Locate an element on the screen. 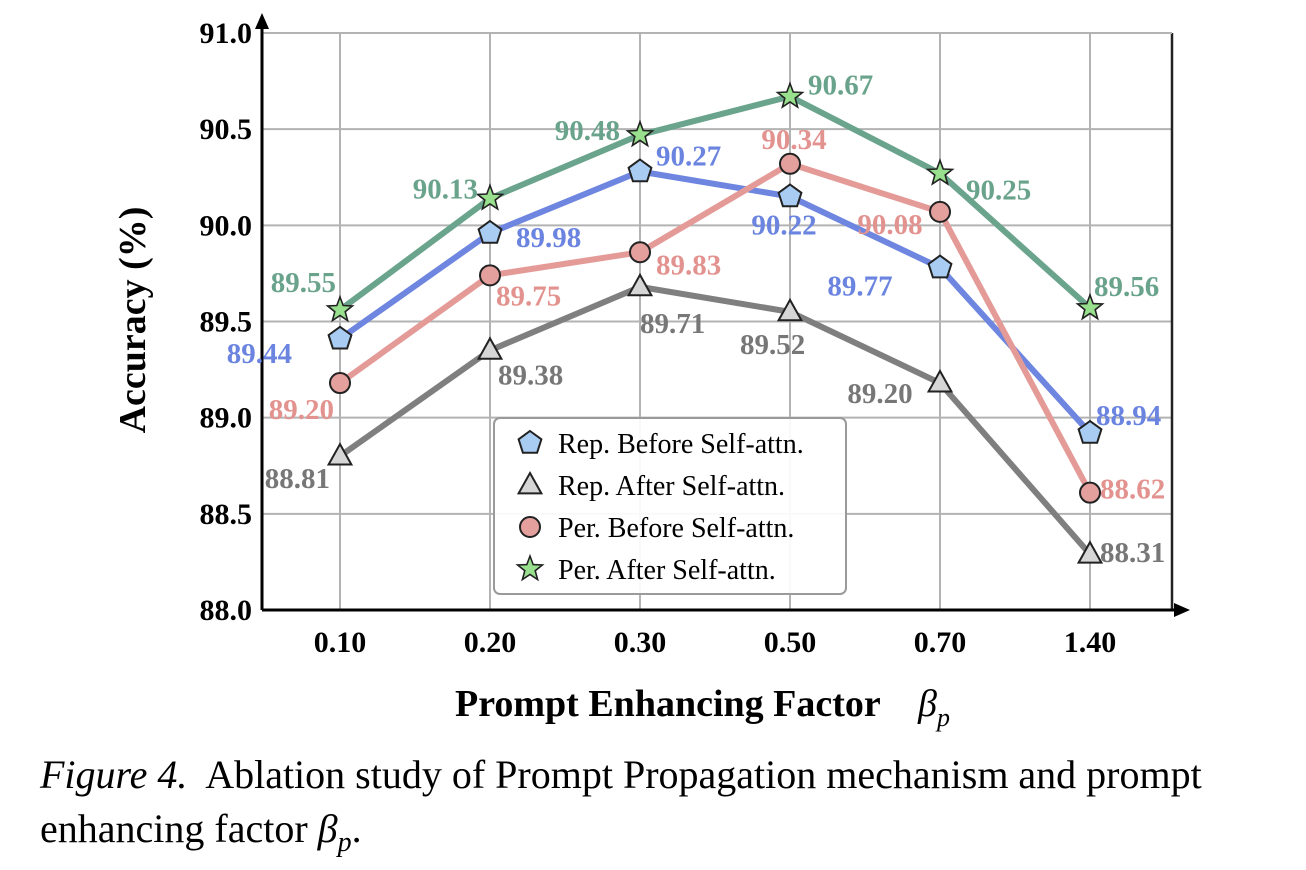 This screenshot has height=870, width=1306. y-tick-label: 90.0 is located at coordinates (226, 225).